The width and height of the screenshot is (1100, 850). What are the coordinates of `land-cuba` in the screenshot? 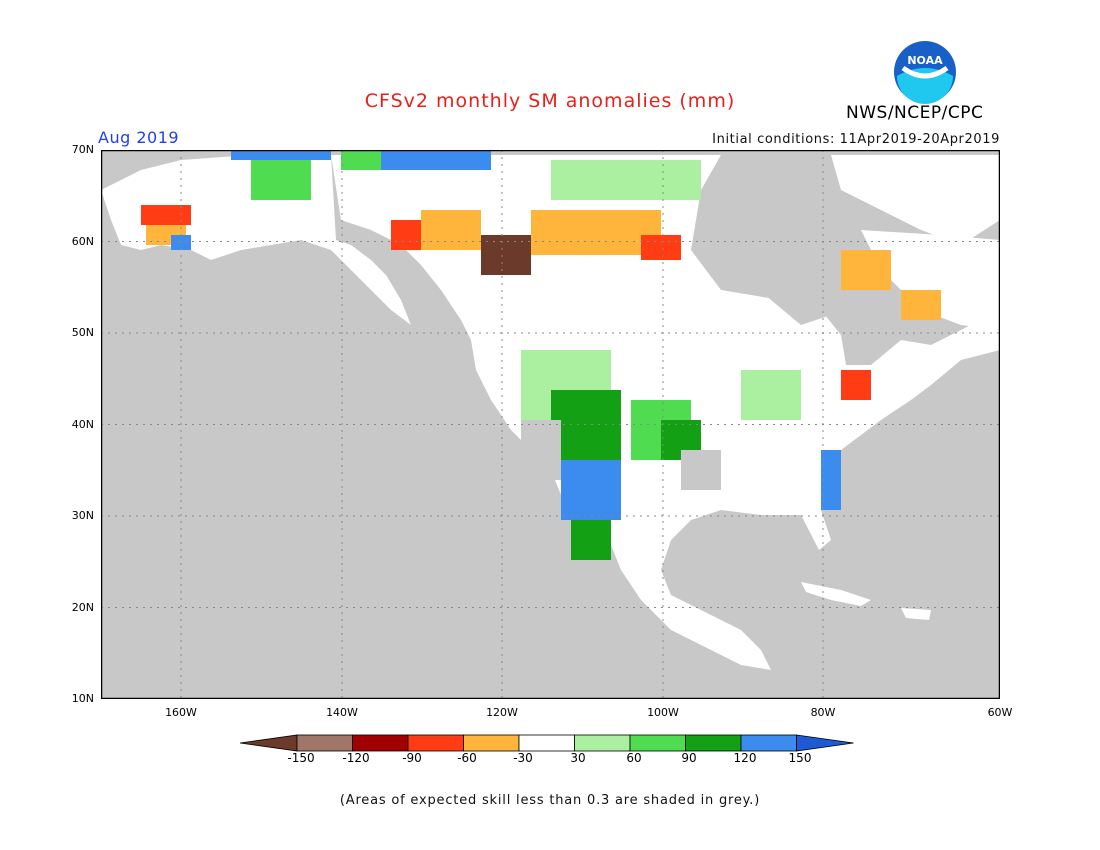 It's located at (836, 594).